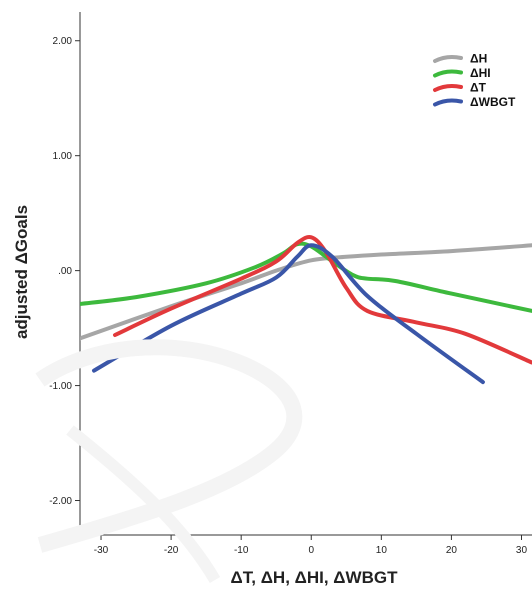 The image size is (532, 590). What do you see at coordinates (452, 550) in the screenshot?
I see `x-tick-label: 20` at bounding box center [452, 550].